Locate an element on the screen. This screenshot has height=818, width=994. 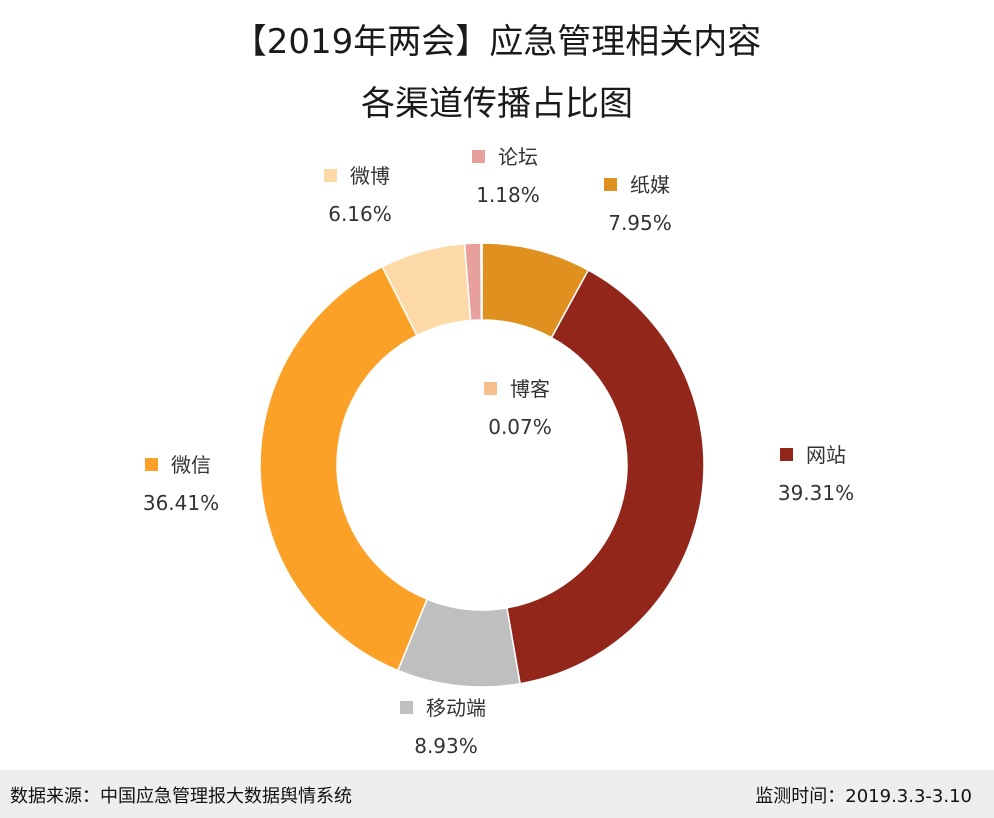
slice-name-label: 移动端 is located at coordinates (456, 708).